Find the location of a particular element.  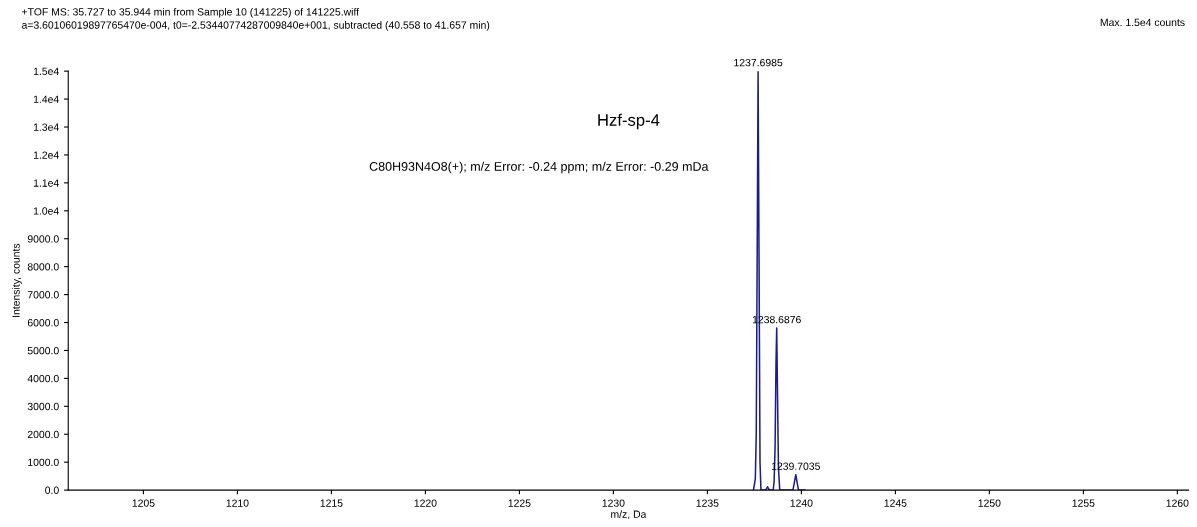

y-tick-label: 1.2e4 is located at coordinates (46, 155).